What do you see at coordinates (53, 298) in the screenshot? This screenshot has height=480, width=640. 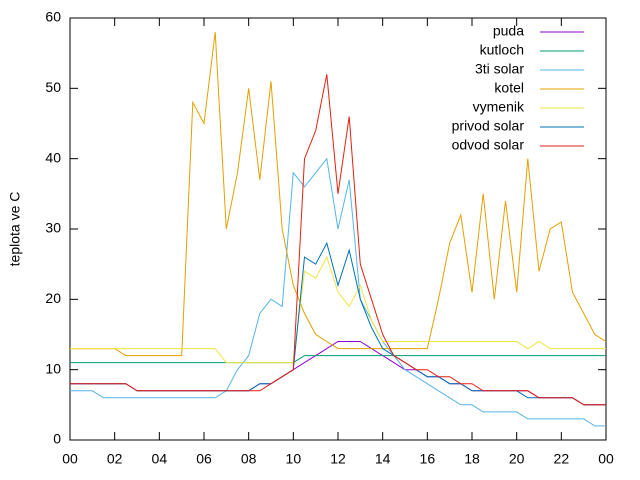 I see `y-tick-label: 20` at bounding box center [53, 298].